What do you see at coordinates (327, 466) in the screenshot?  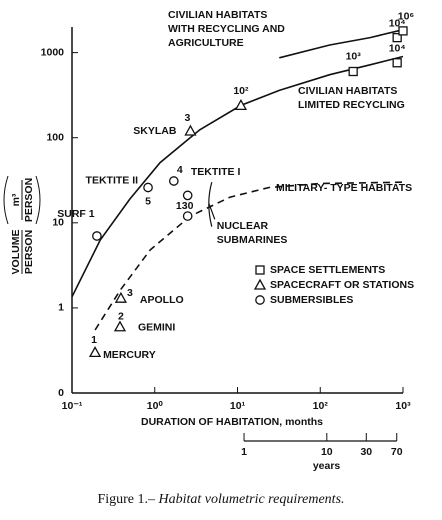 I see `years-label: years` at bounding box center [327, 466].